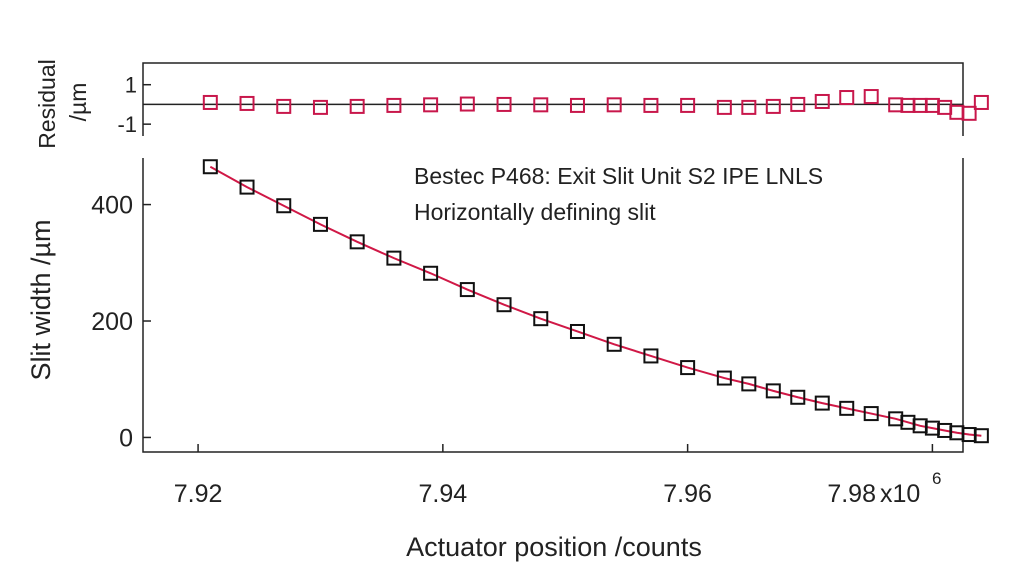  Describe the element at coordinates (554, 547) in the screenshot. I see `x-axis-label: Actuator position /counts` at that location.